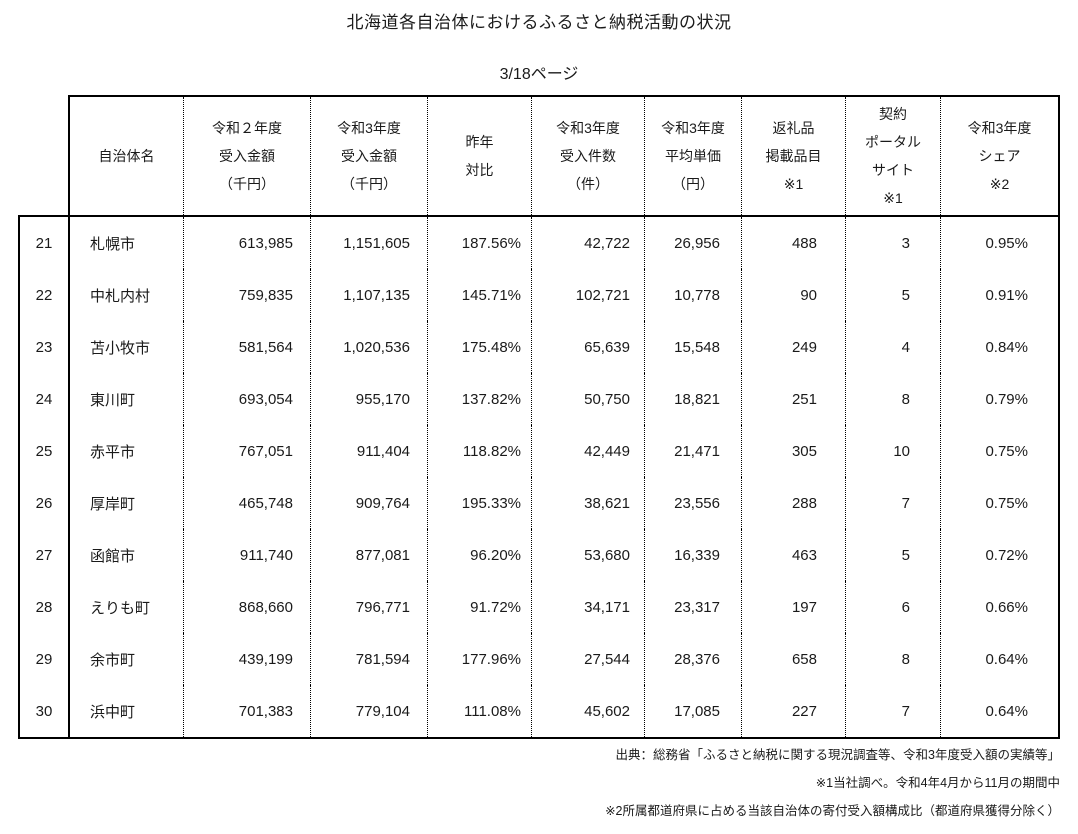 This screenshot has height=834, width=1078. I want to click on cell-r3_avg_price: 17,085, so click(692, 711).